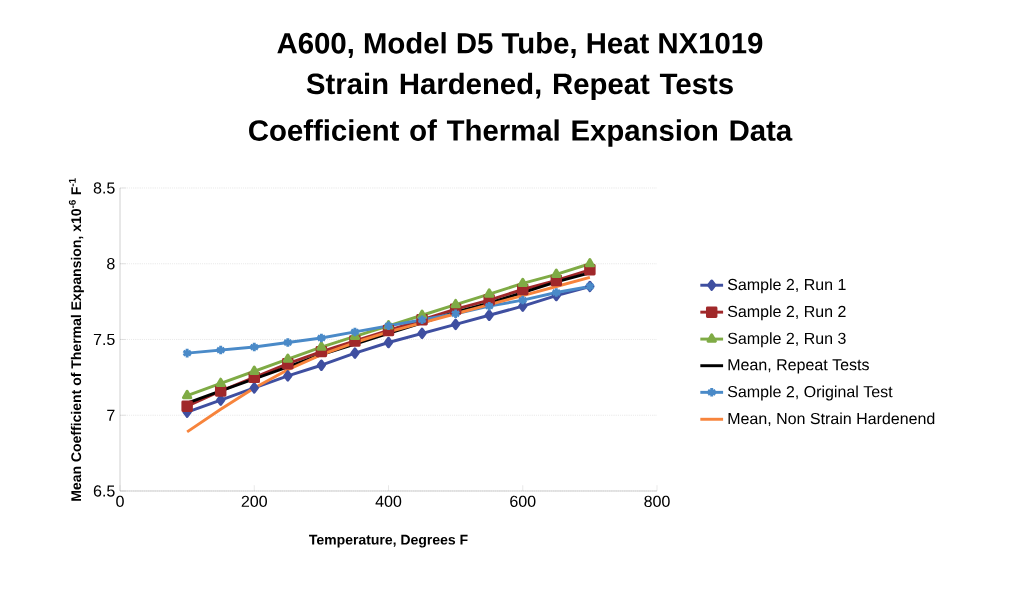 This screenshot has height=595, width=1019. Describe the element at coordinates (523, 501) in the screenshot. I see `x-tick-label: 600` at that location.